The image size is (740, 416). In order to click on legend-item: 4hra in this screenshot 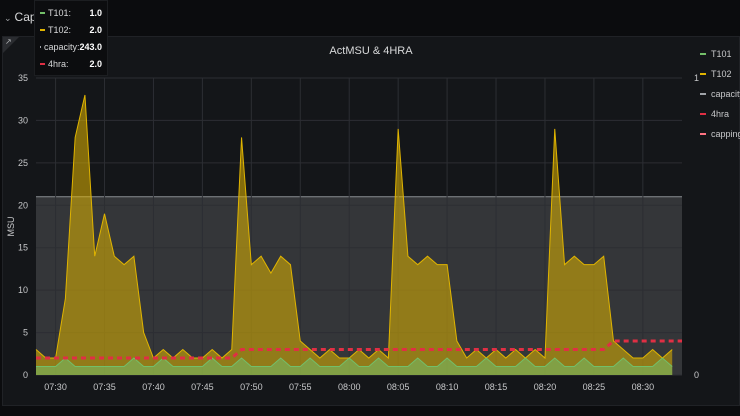, I will do `click(720, 114)`.